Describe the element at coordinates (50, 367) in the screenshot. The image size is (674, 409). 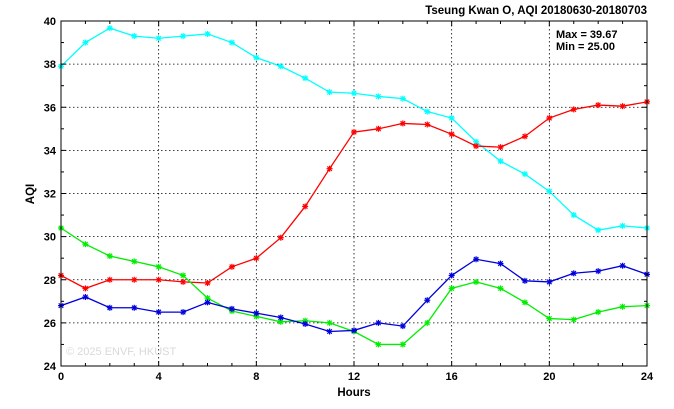
I see `y-tick-label: 24` at that location.